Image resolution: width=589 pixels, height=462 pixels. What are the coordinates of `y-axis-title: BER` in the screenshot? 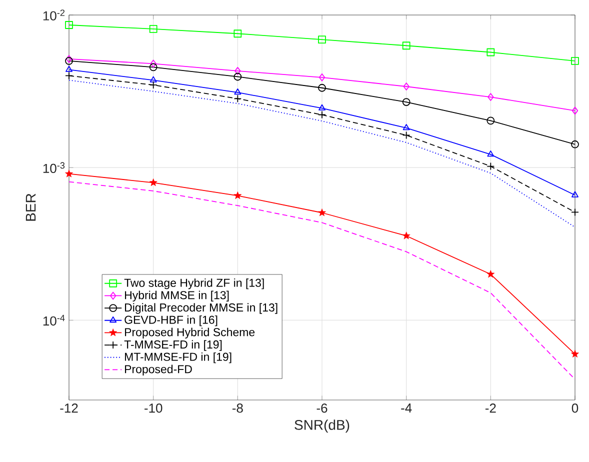 It's located at (31, 207).